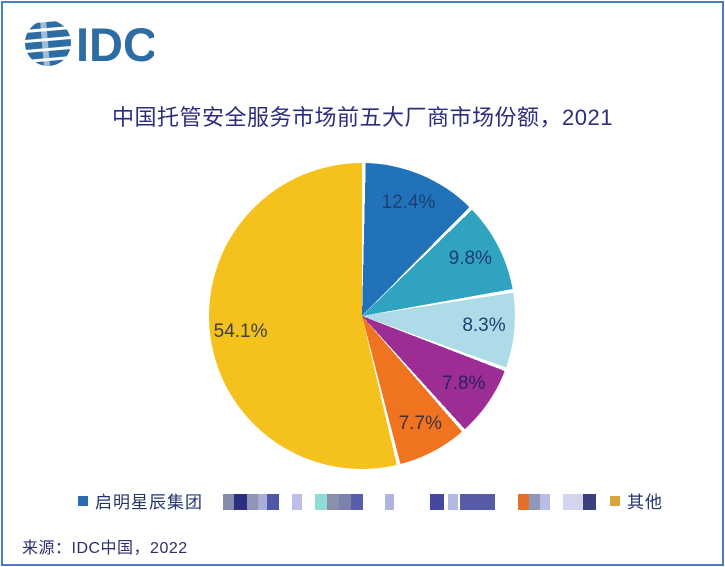 This screenshot has height=567, width=725. I want to click on idc-globe-icon: IDC, so click(88, 44).